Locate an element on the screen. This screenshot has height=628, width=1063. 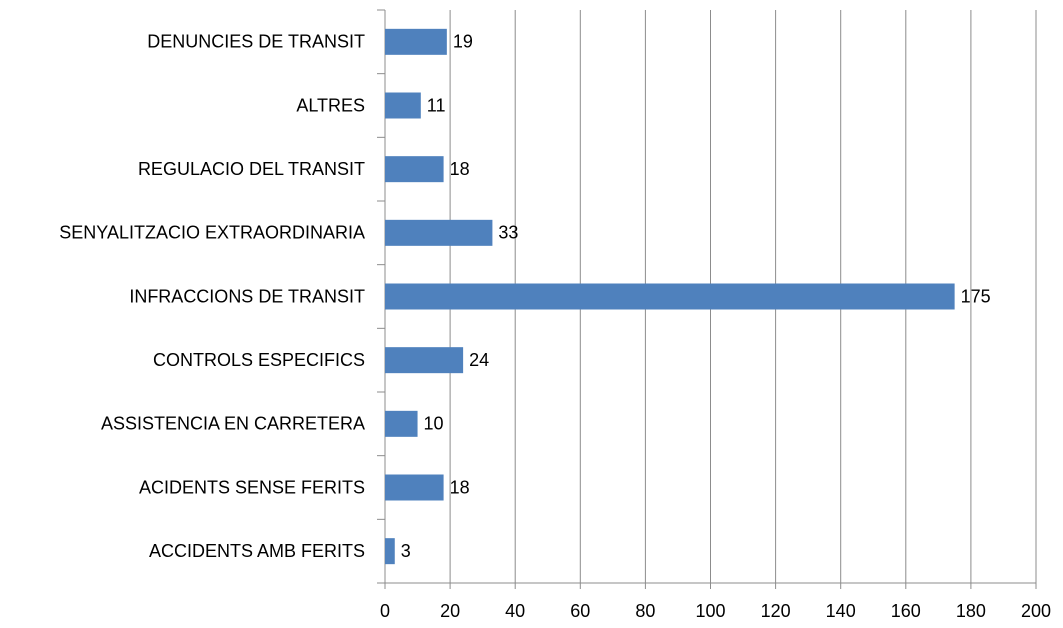
x-tick-label: 80 is located at coordinates (645, 611).